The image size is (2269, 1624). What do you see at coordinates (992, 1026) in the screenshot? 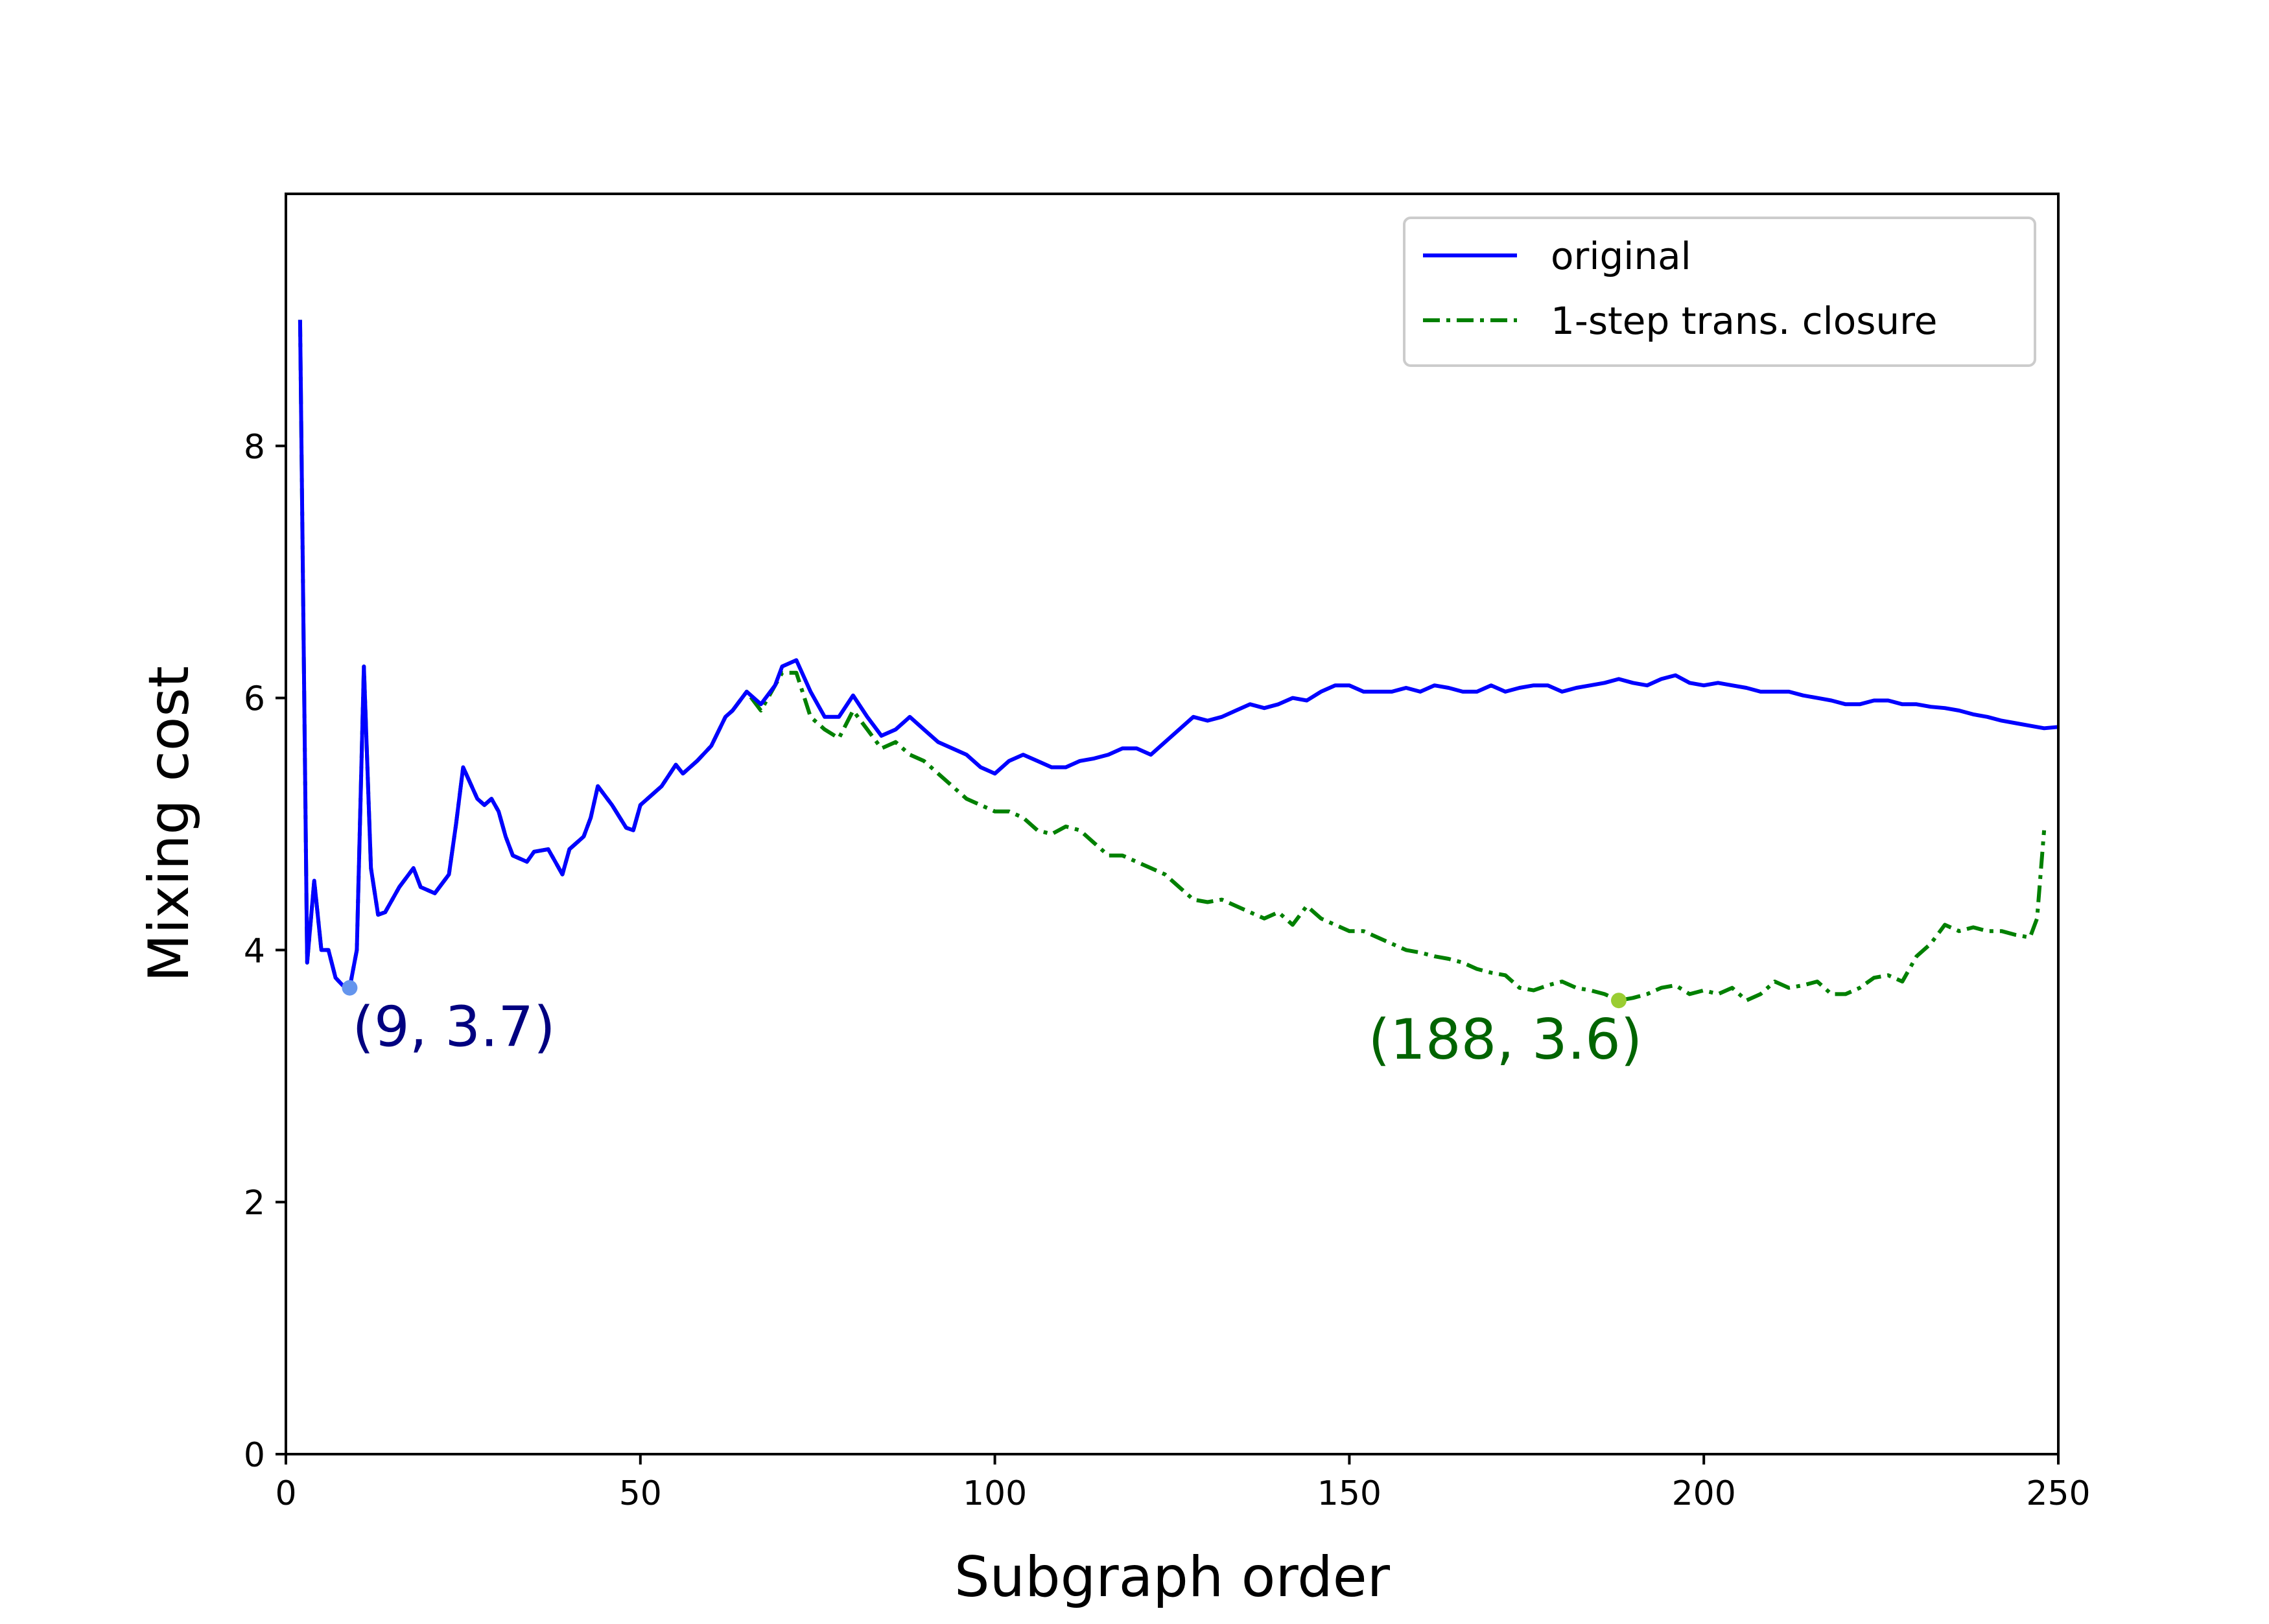
I see `marker-layer: (9, 3.7) (188, 3.6)` at bounding box center [992, 1026].